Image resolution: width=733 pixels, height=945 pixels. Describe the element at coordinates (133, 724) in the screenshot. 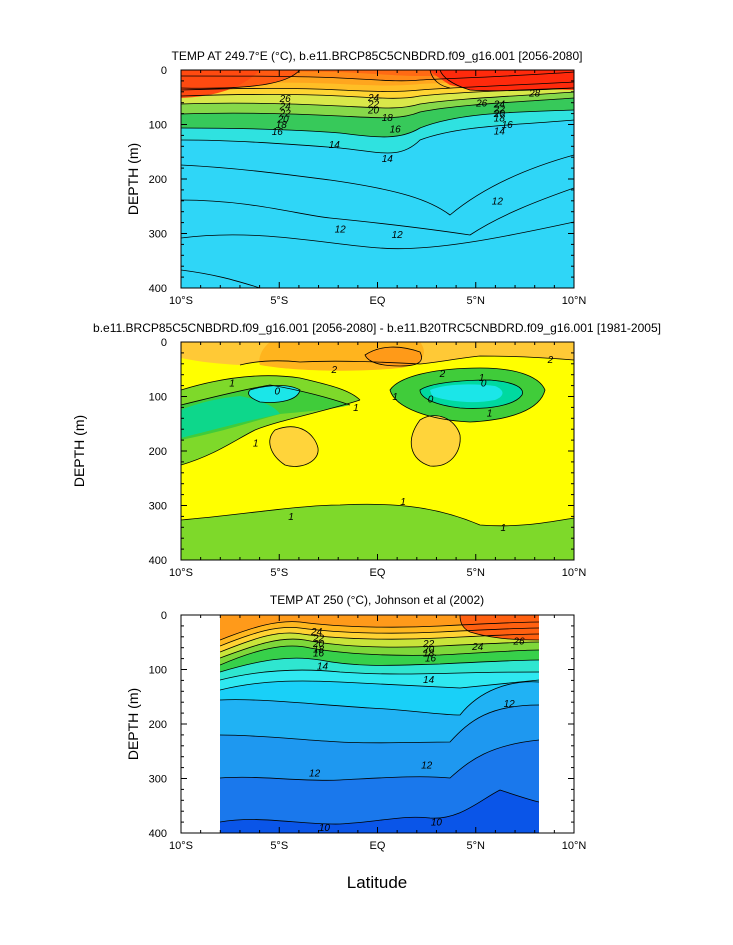

I see `panel-3-ylabel: DEPTH (m)` at that location.